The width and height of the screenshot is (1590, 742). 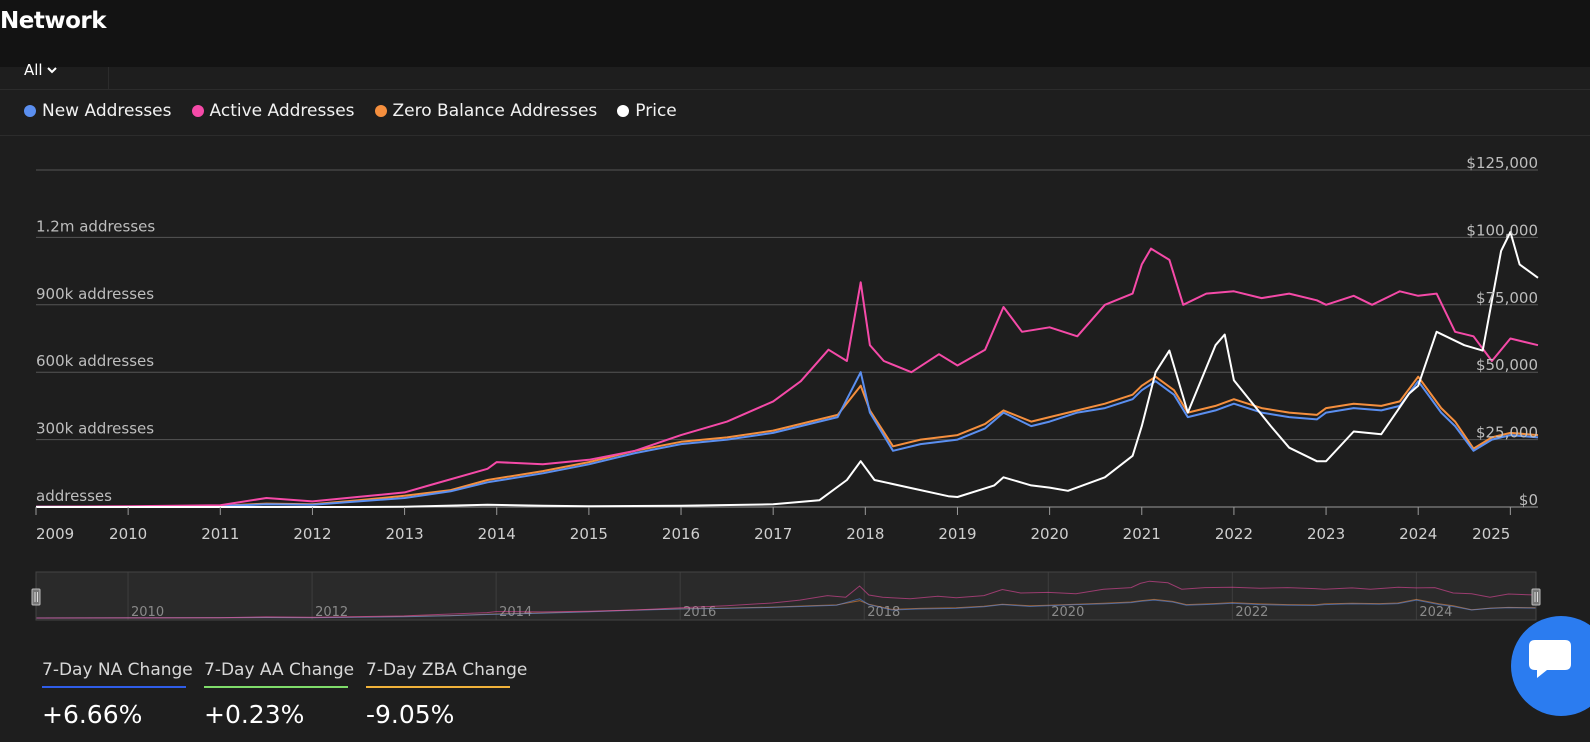 What do you see at coordinates (1553, 656) in the screenshot?
I see `chat-bubble-icon` at bounding box center [1553, 656].